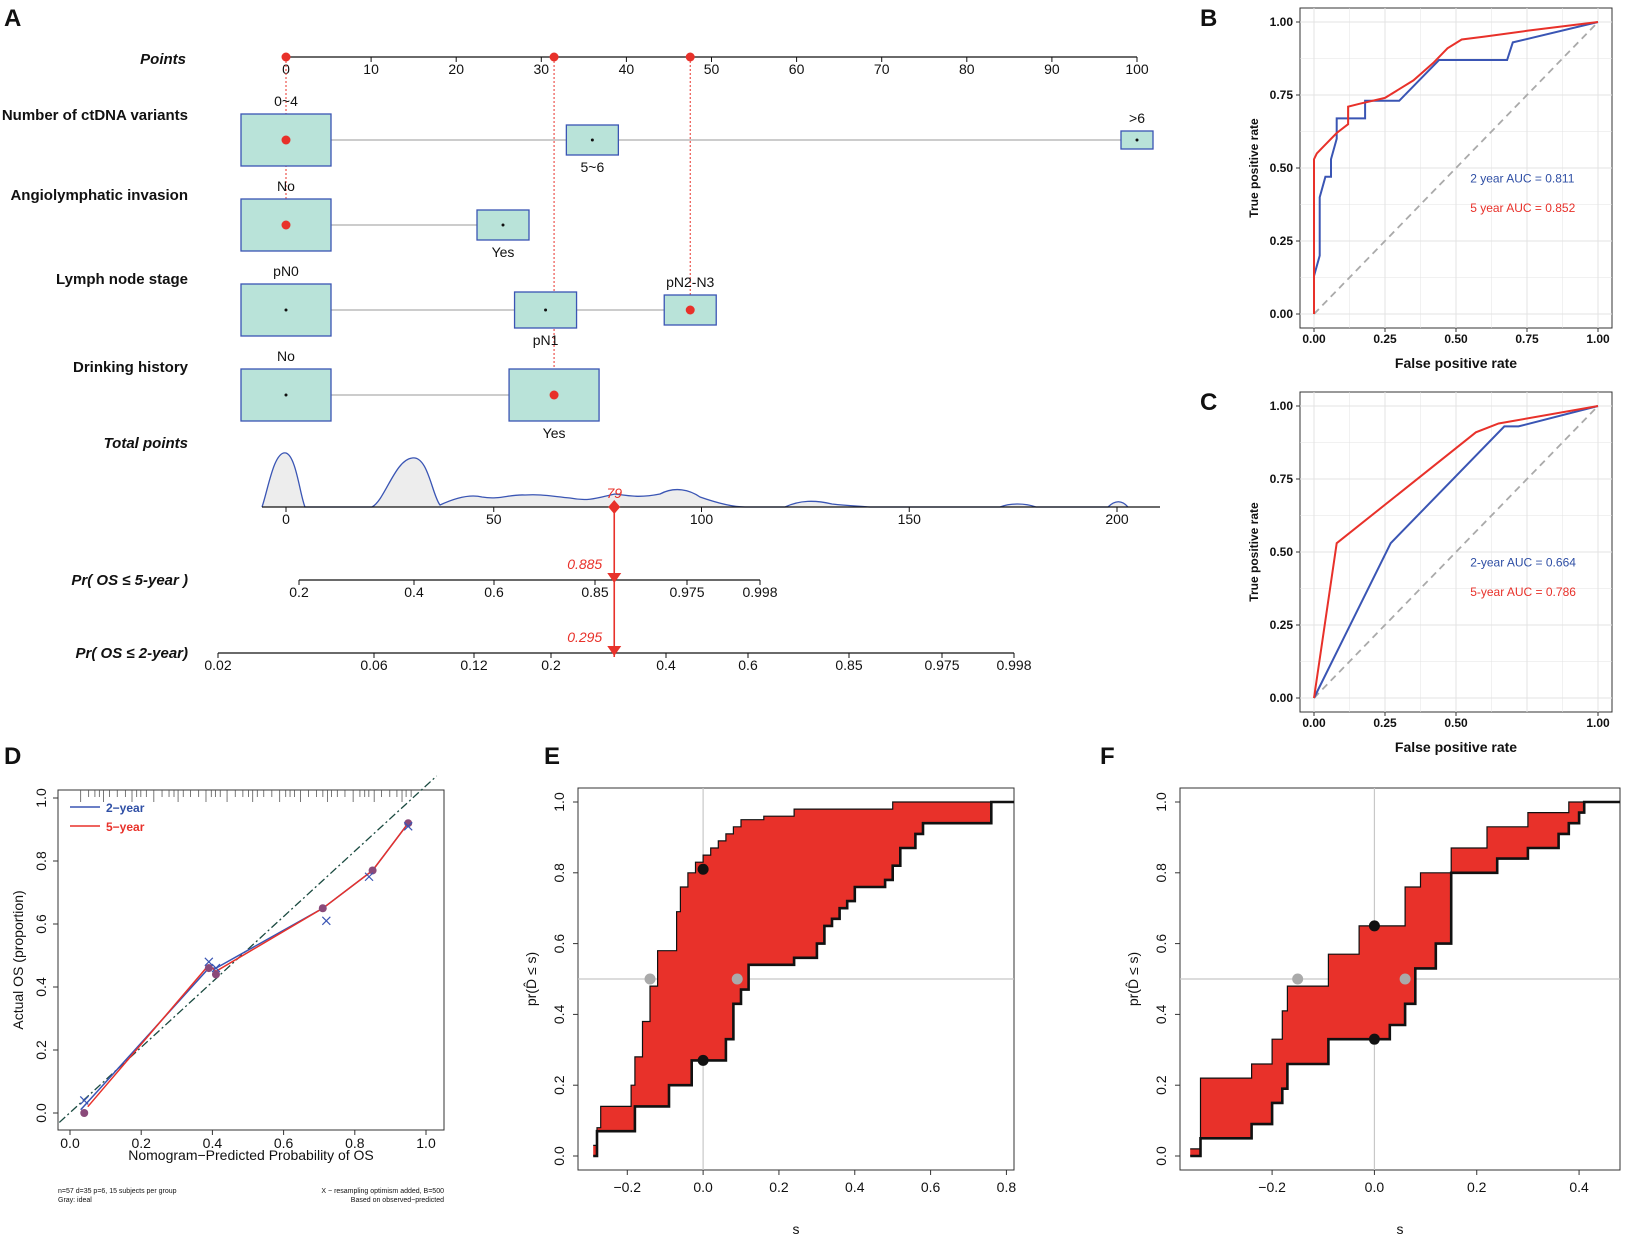 The height and width of the screenshot is (1238, 1626). What do you see at coordinates (12, 18) in the screenshot?
I see `panel-label-a: A` at bounding box center [12, 18].